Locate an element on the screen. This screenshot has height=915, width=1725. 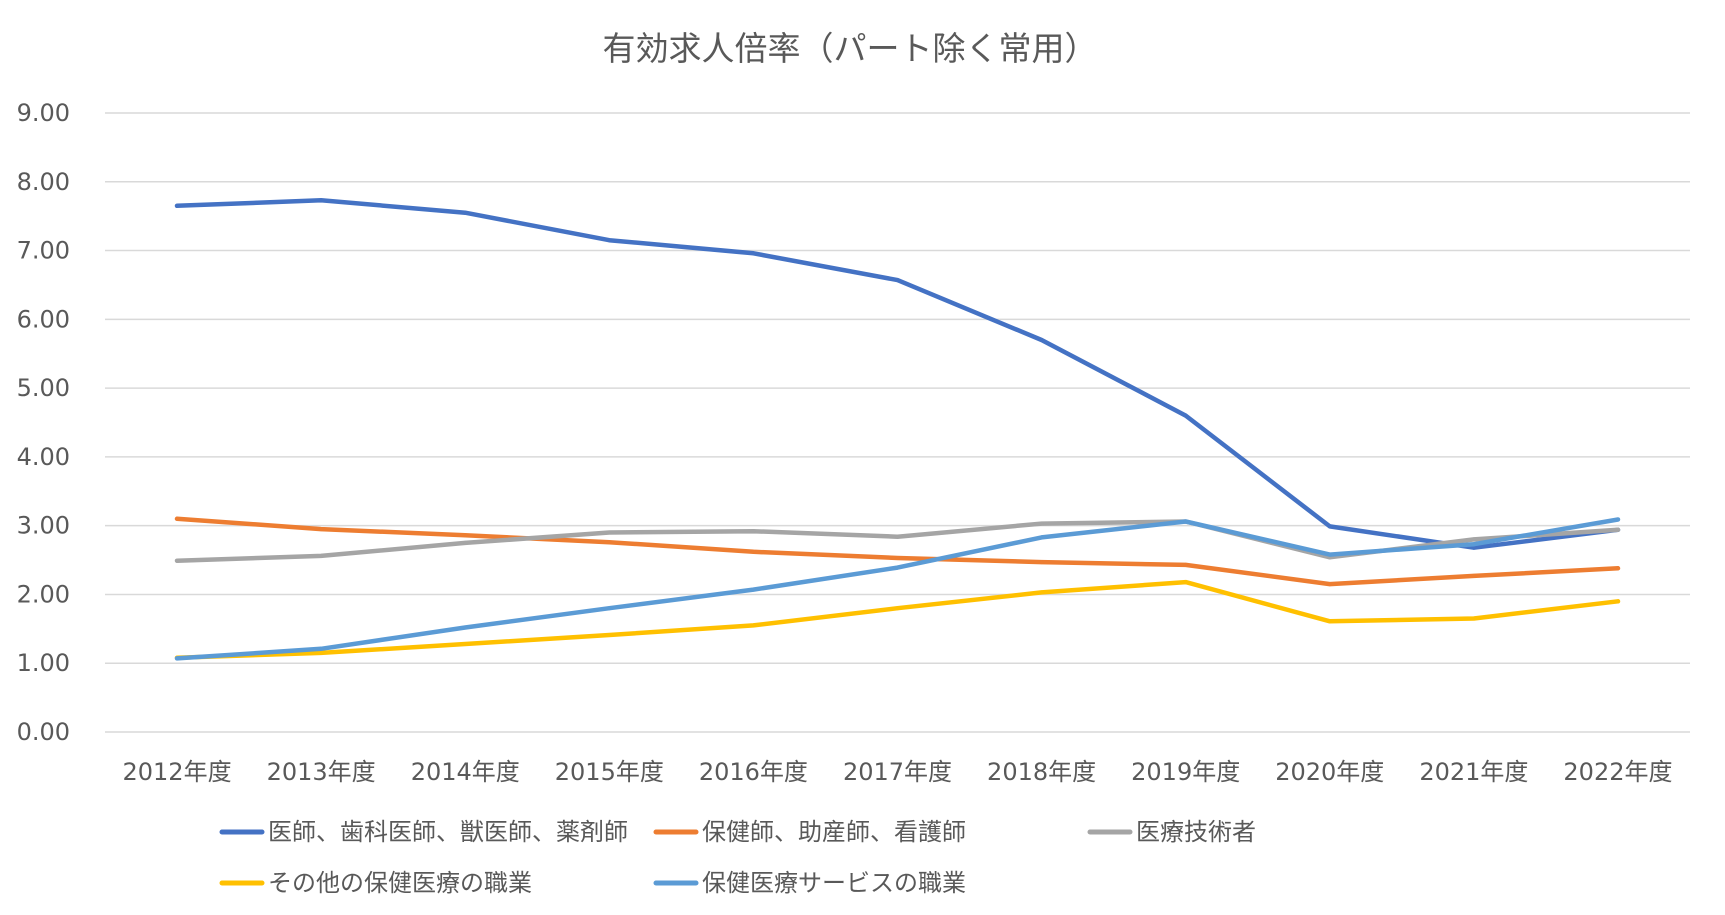
x-tick-label: 2013年度 is located at coordinates (321, 772).